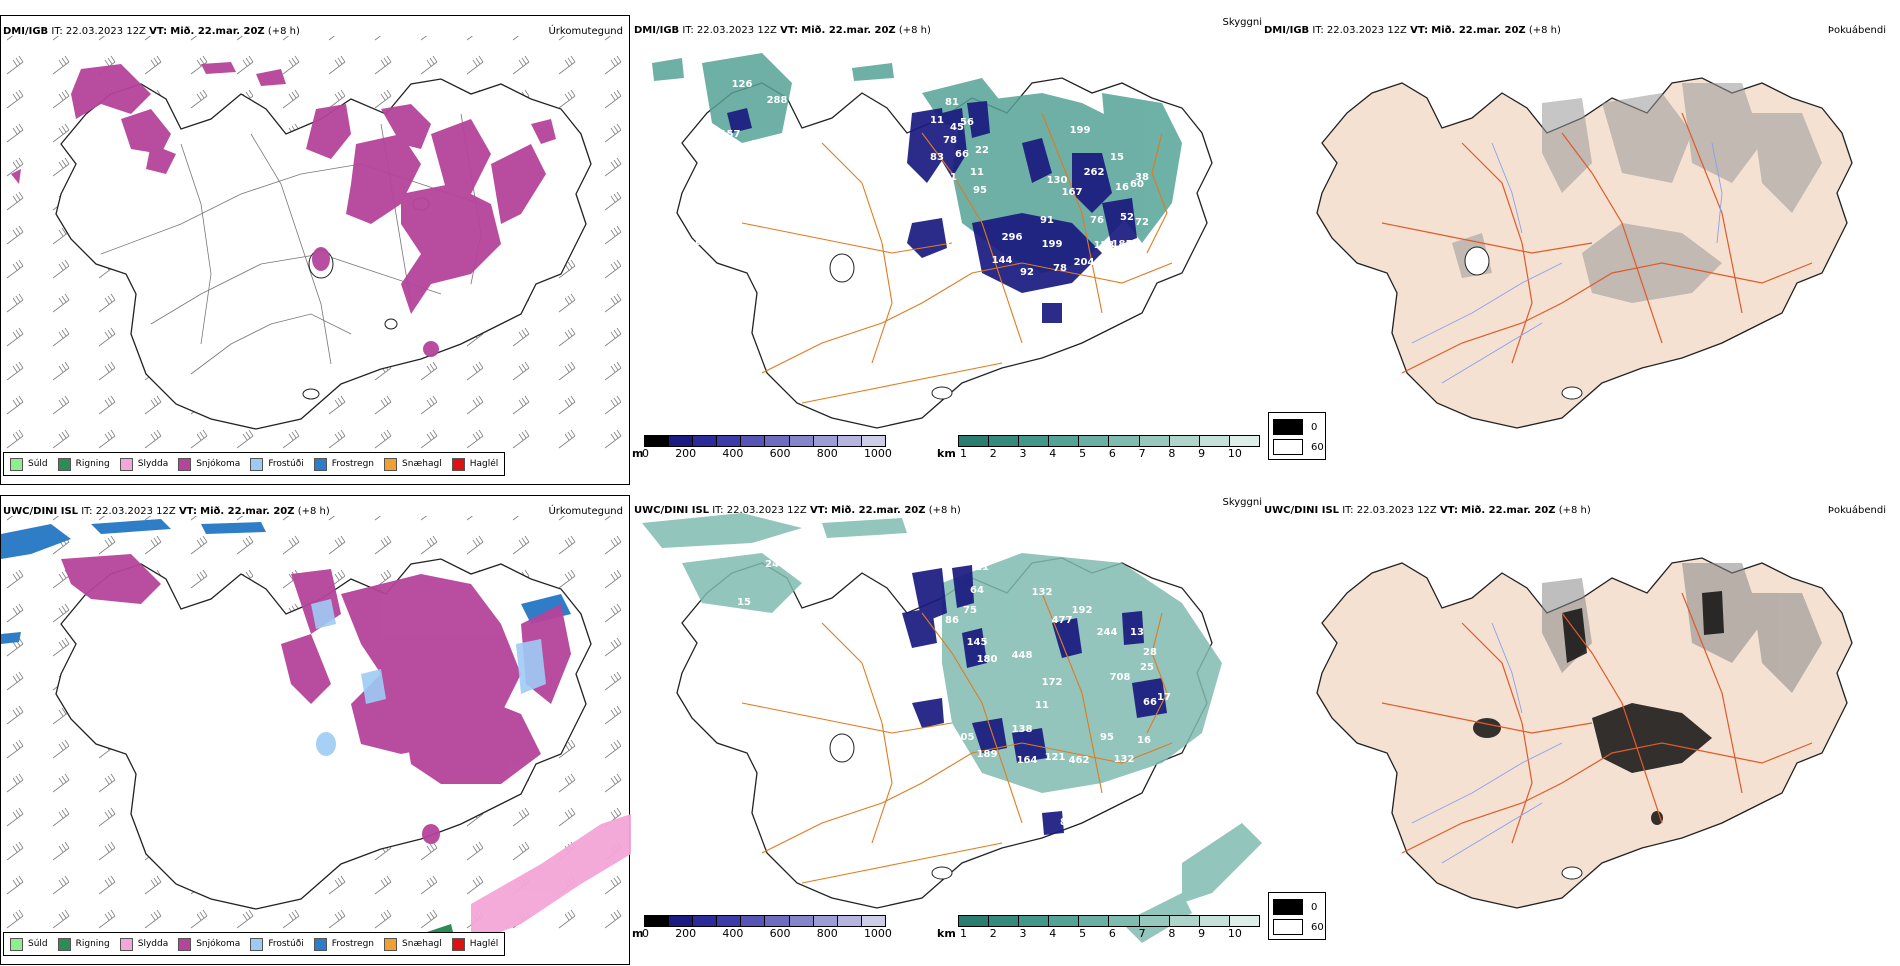 The height and width of the screenshot is (966, 1900). What do you see at coordinates (1027, 760) in the screenshot?
I see `ceiling-value-label: 164` at bounding box center [1027, 760].